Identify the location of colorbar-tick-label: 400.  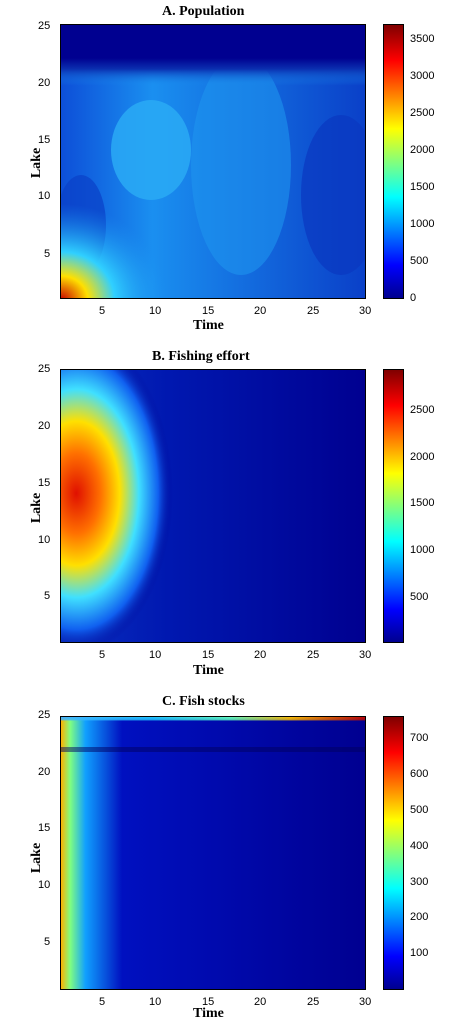
(419, 846).